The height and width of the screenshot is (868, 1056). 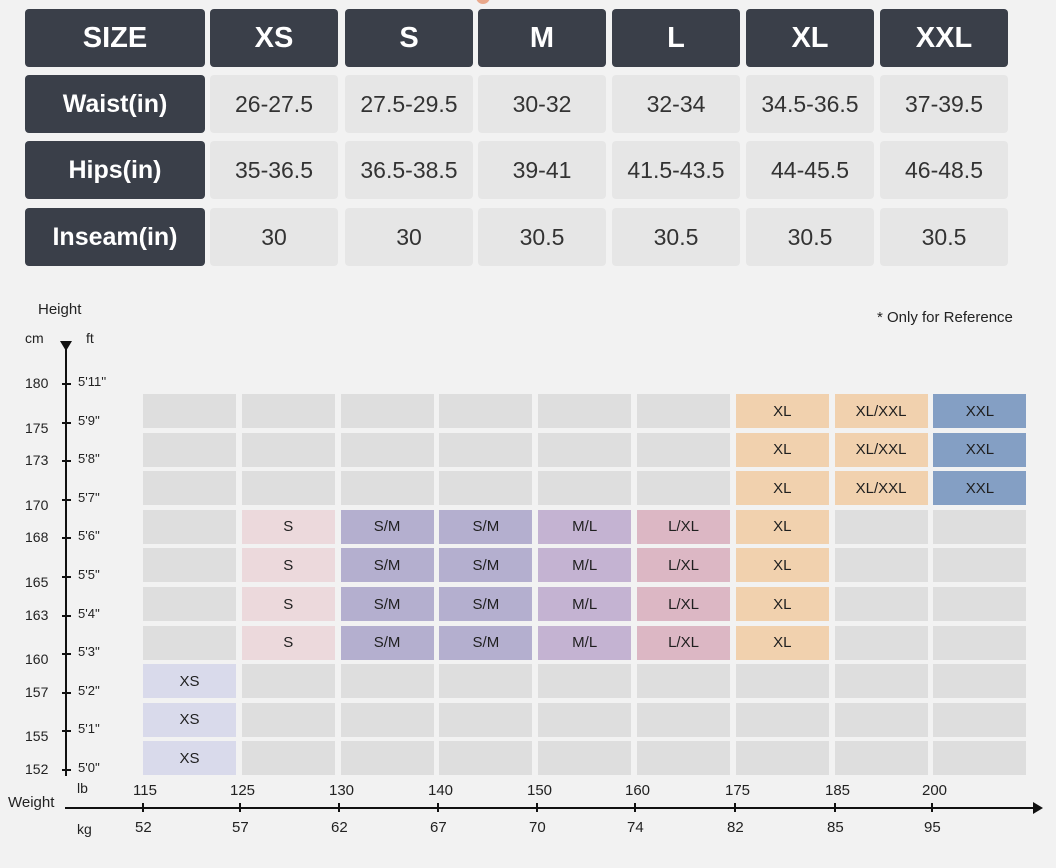 I want to click on size-cell-l-xl: L/XL, so click(x=683, y=565).